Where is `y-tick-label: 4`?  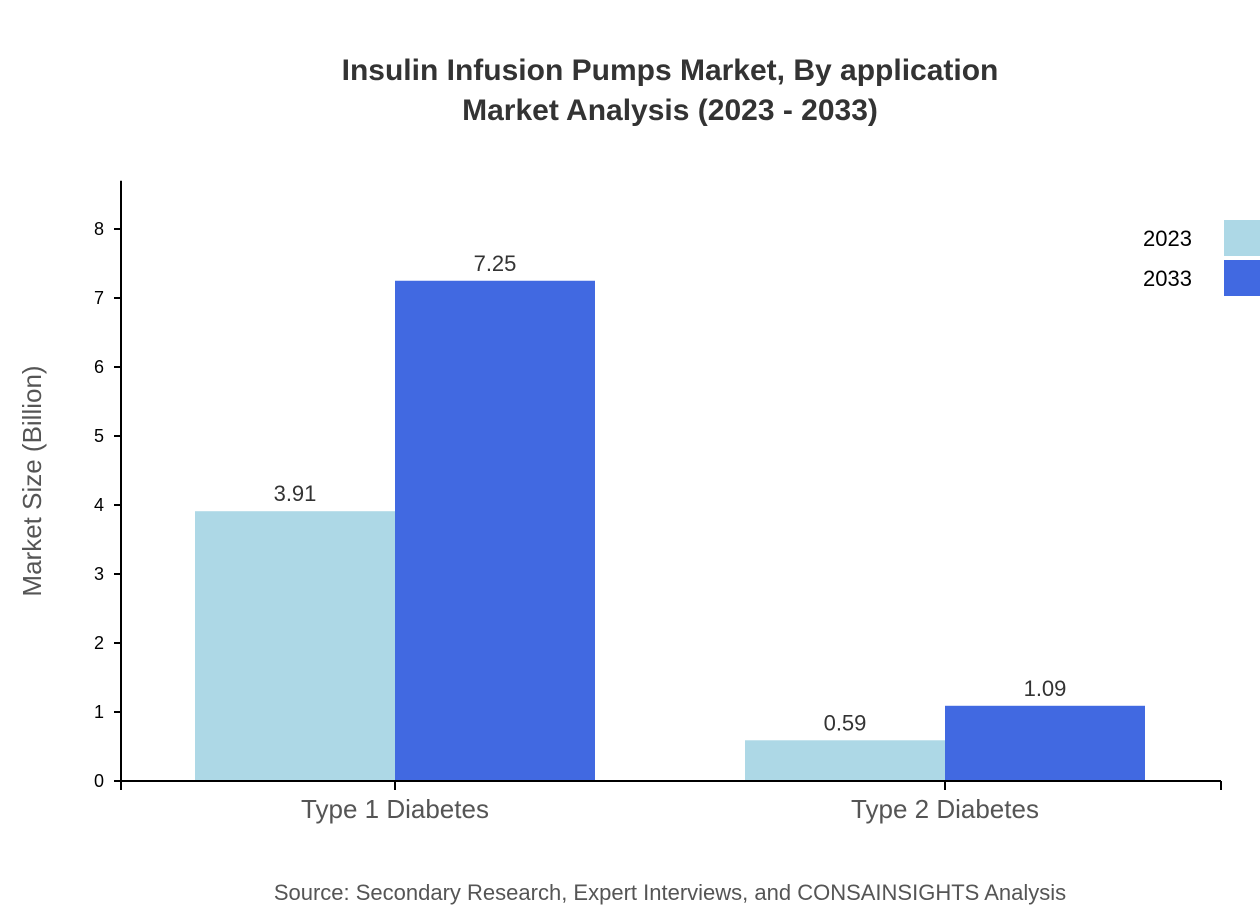
y-tick-label: 4 is located at coordinates (99, 505).